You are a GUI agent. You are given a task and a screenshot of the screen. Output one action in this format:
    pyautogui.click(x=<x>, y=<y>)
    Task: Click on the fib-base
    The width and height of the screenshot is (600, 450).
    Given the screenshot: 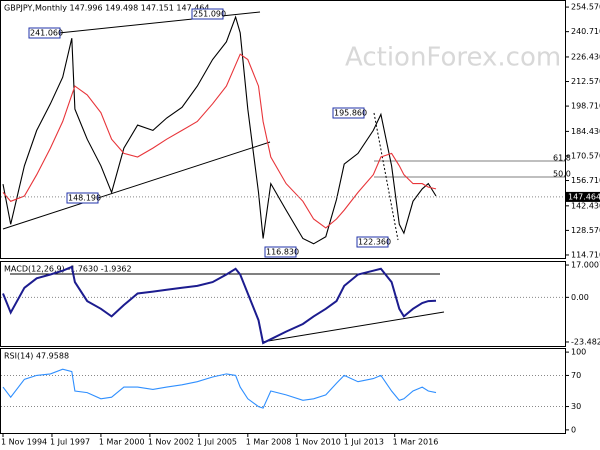 What is the action you would take?
    pyautogui.click(x=386, y=176)
    